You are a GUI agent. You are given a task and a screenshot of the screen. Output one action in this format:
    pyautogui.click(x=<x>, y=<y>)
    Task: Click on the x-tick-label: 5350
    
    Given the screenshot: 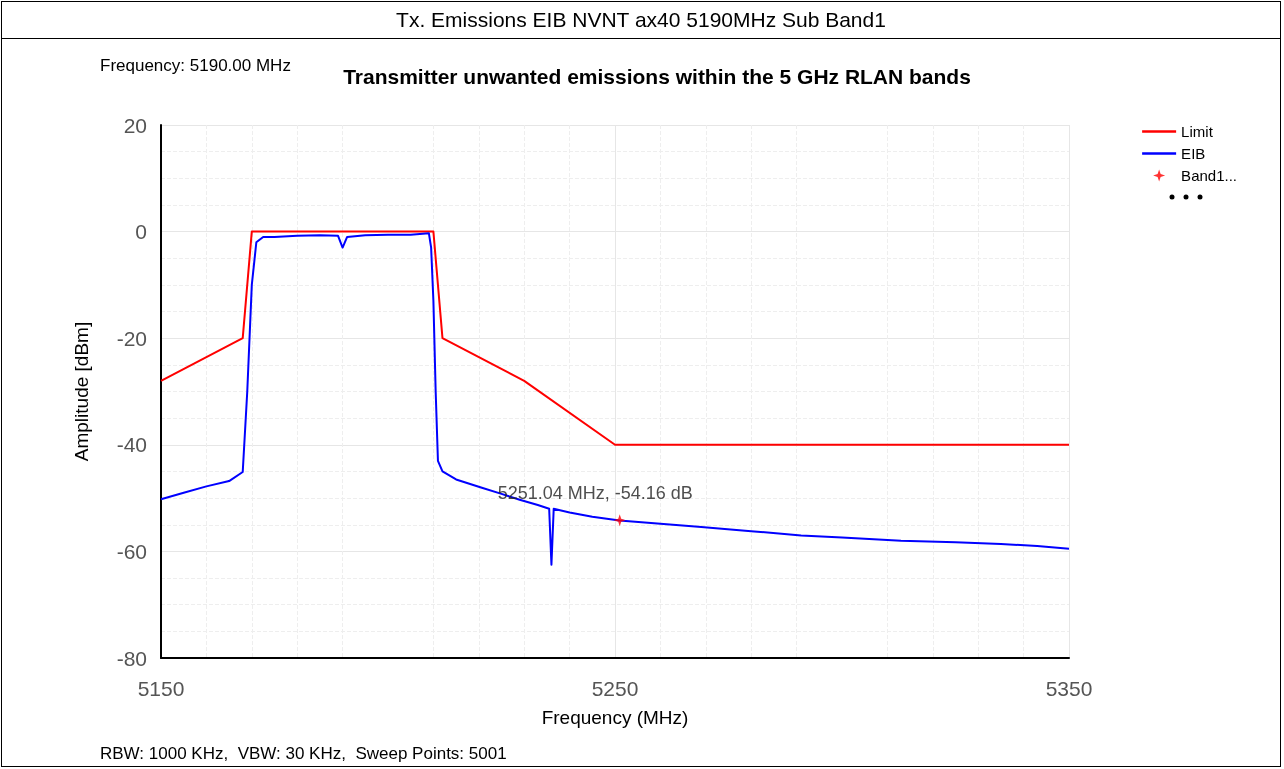 What is the action you would take?
    pyautogui.click(x=1069, y=688)
    